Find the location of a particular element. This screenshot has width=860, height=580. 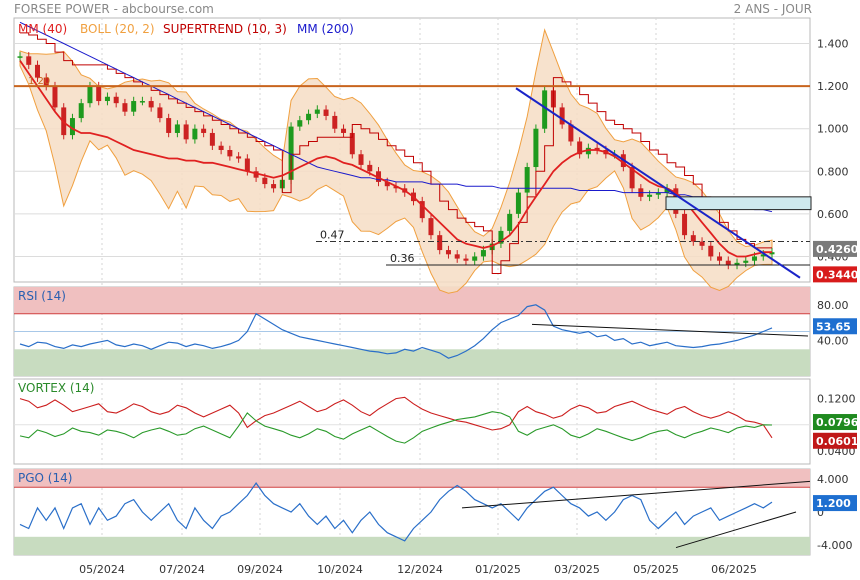

vortex-last-pos-box is located at coordinates (835, 422).